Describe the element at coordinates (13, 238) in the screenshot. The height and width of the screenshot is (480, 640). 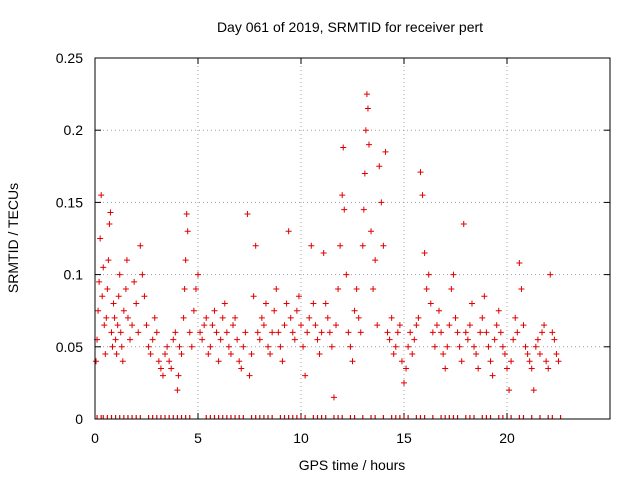
I see `y-axis-label: SRMTID / TECUs` at that location.